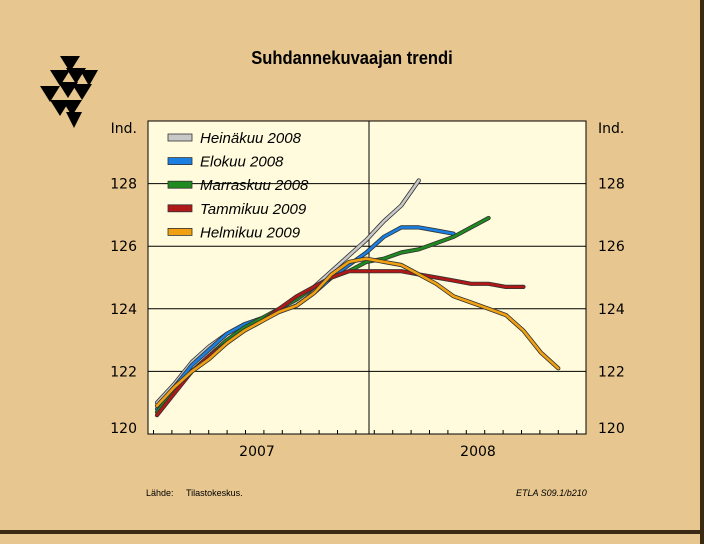  Describe the element at coordinates (702, 272) in the screenshot. I see `frame-edge-right` at that location.